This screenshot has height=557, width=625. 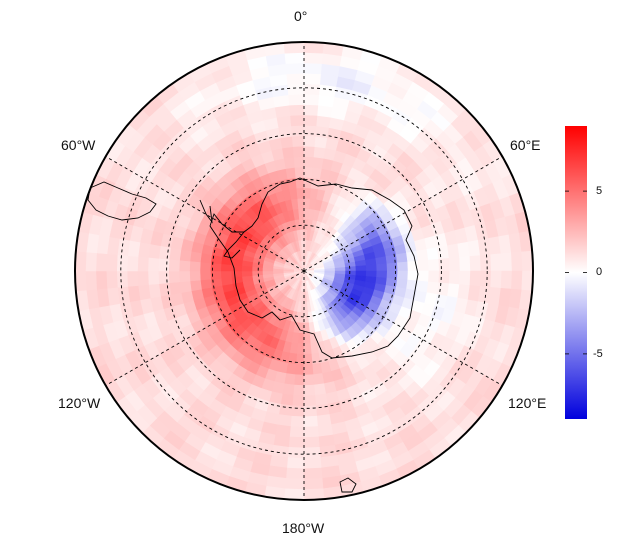 What do you see at coordinates (78, 145) in the screenshot?
I see `longitude-label-60w: 60°W` at bounding box center [78, 145].